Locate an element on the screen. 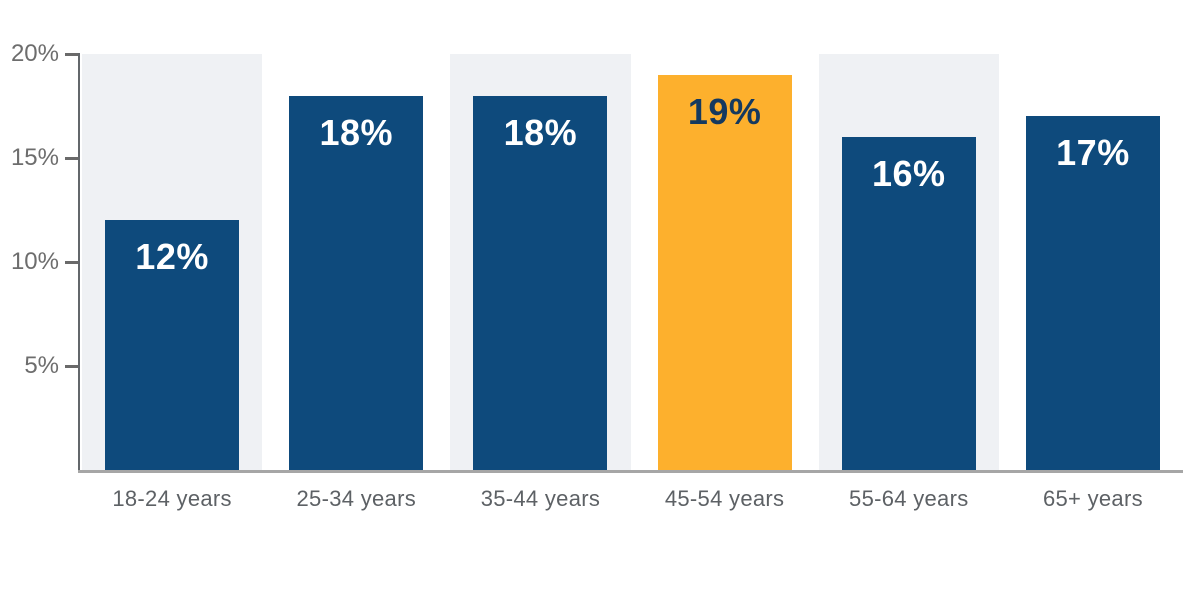 The height and width of the screenshot is (605, 1199). bar-value-label: 19% is located at coordinates (724, 111).